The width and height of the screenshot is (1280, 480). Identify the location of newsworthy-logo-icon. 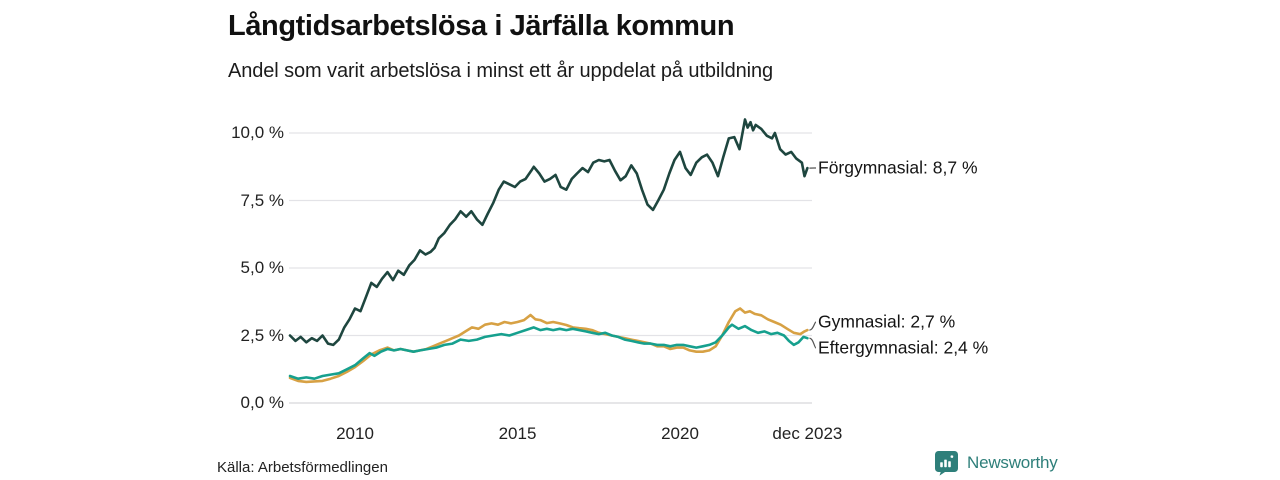
(946, 463).